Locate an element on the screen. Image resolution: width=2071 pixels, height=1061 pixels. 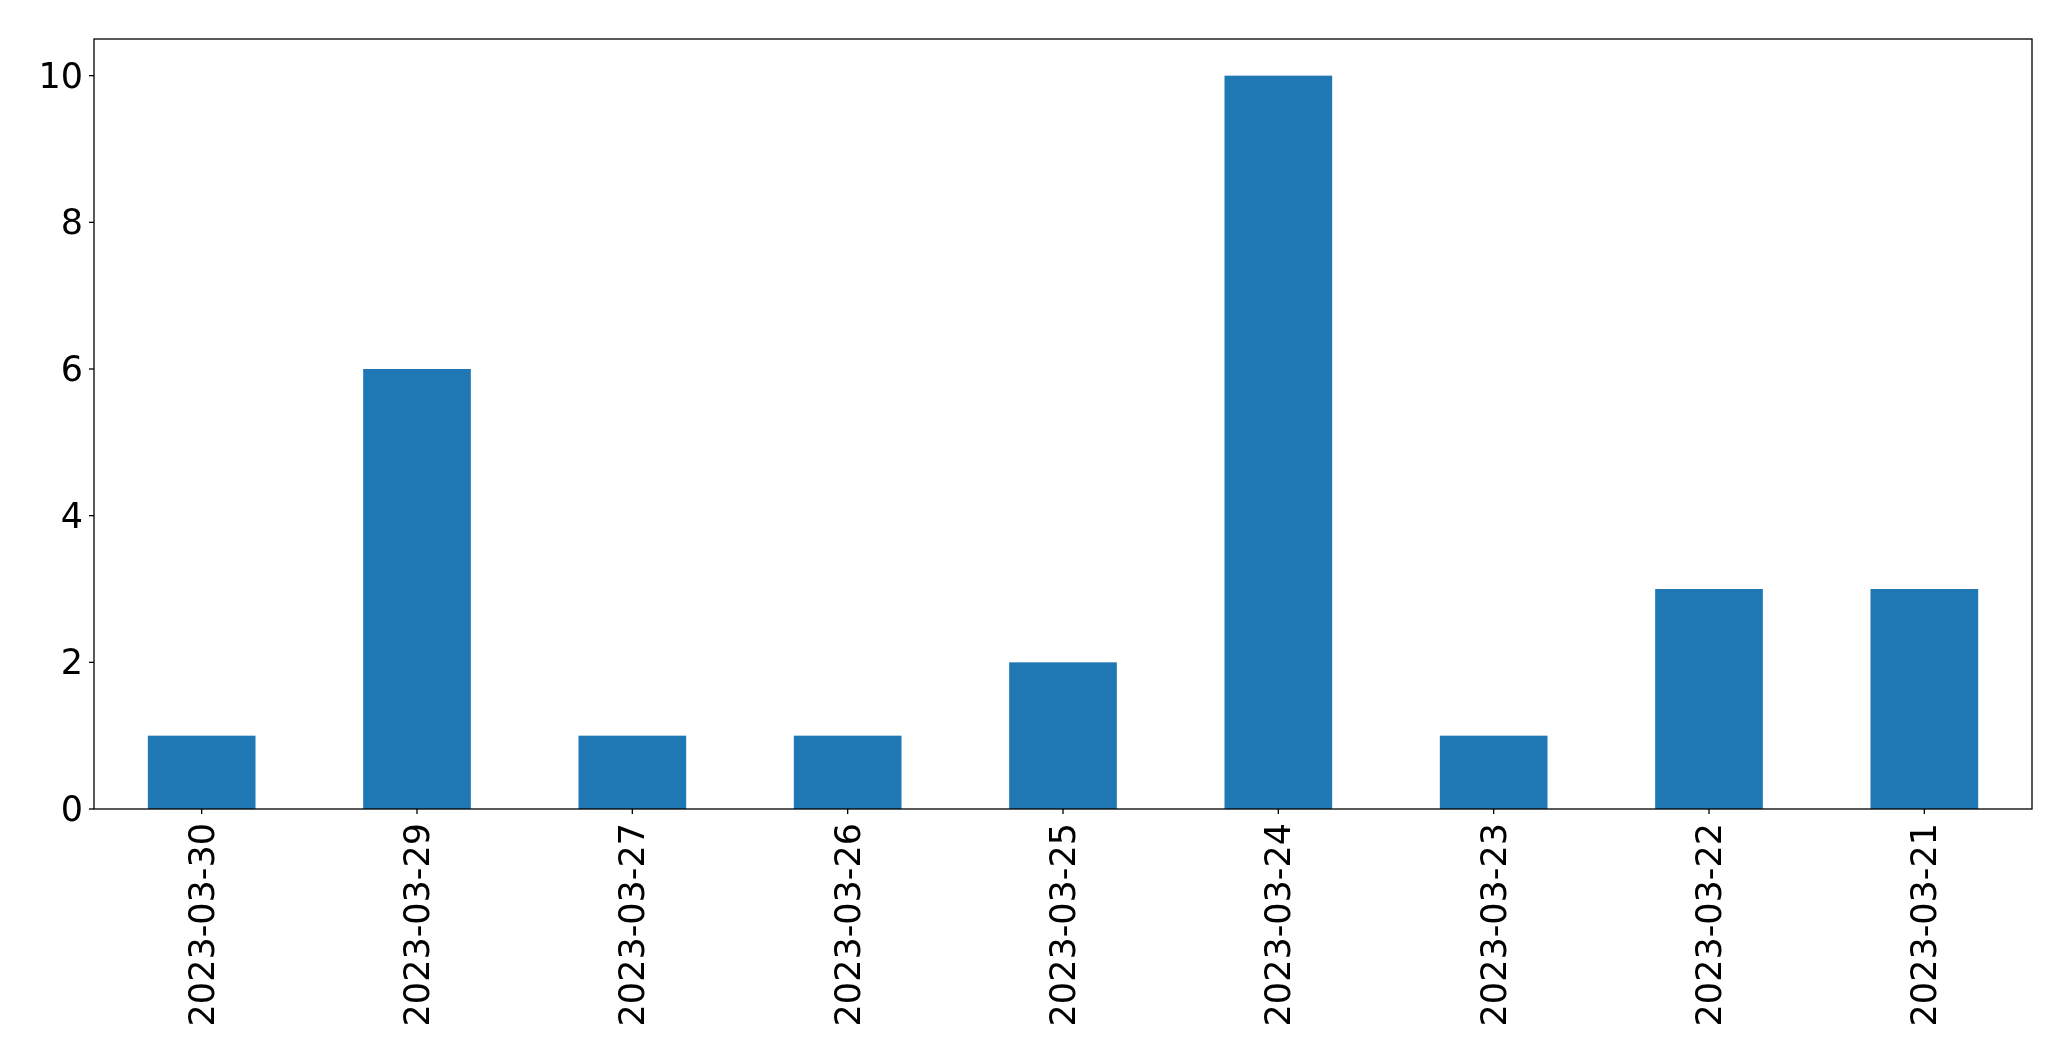
x-tick-label: 2023-03-23 is located at coordinates (1493, 925).